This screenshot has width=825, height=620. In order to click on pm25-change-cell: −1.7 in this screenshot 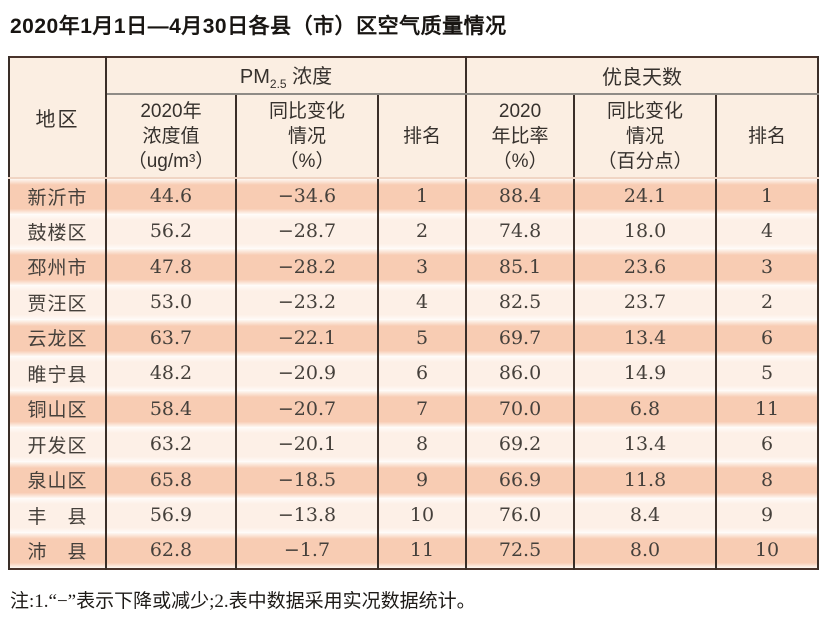, I will do `click(307, 551)`.